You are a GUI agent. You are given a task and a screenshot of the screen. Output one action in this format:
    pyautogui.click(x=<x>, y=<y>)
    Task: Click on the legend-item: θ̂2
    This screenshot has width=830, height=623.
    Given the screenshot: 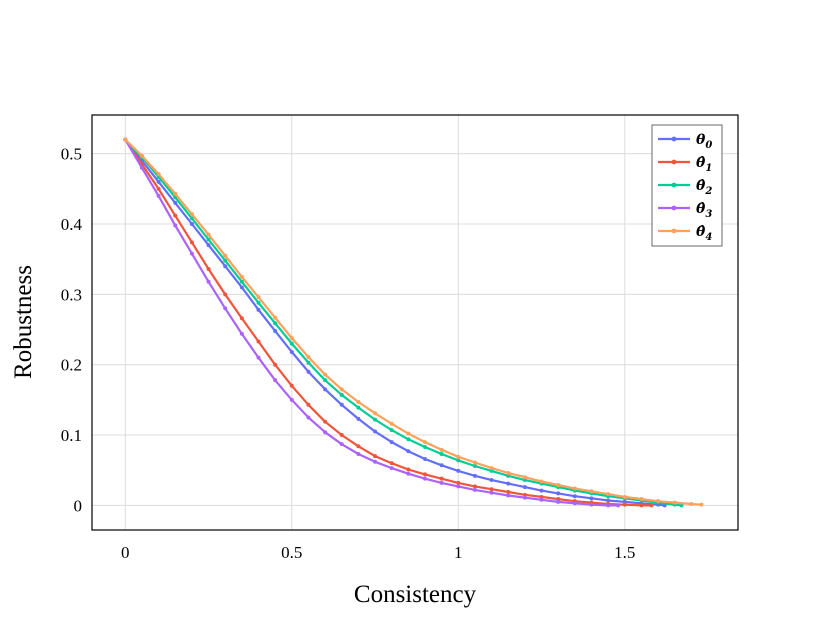 What is the action you would take?
    pyautogui.click(x=685, y=187)
    